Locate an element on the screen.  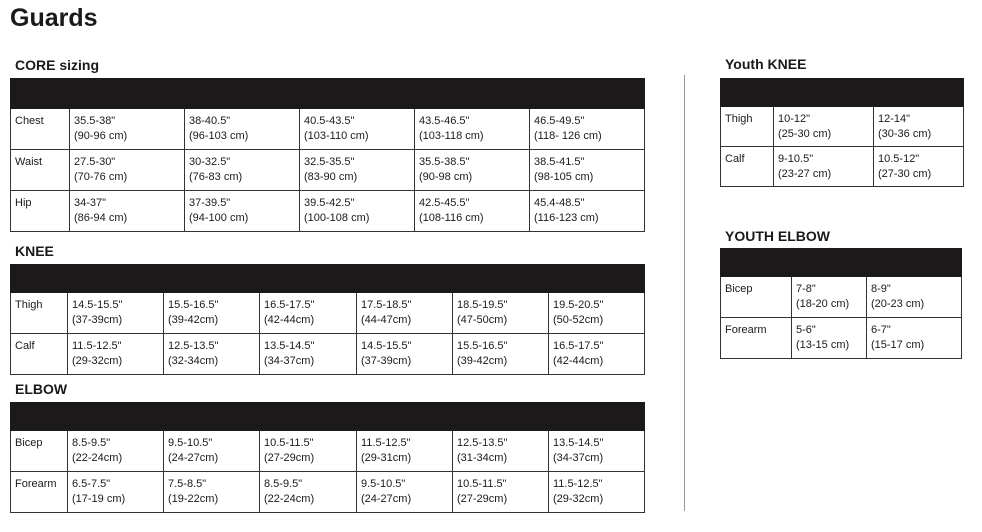
size-cell: 38-40.5" (96-103 cm) is located at coordinates (242, 129).